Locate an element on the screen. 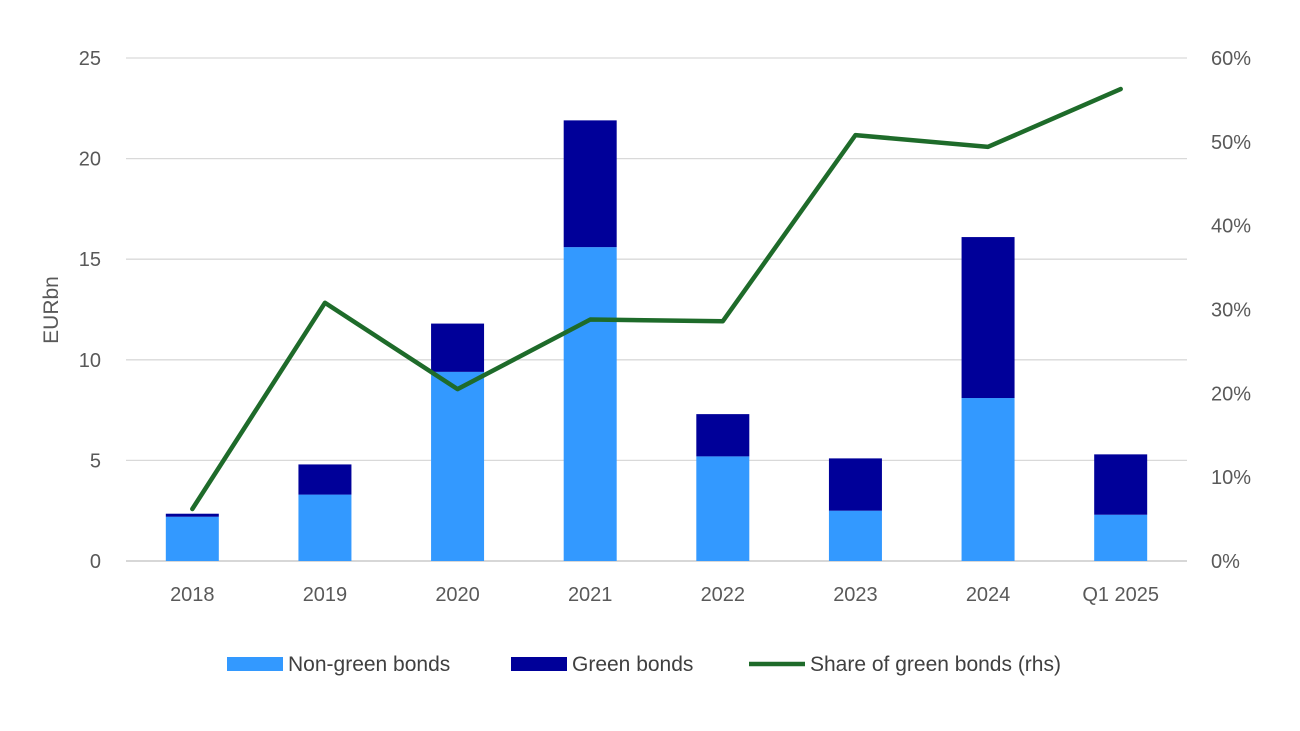  y2-tick-label: 20% is located at coordinates (1231, 394).